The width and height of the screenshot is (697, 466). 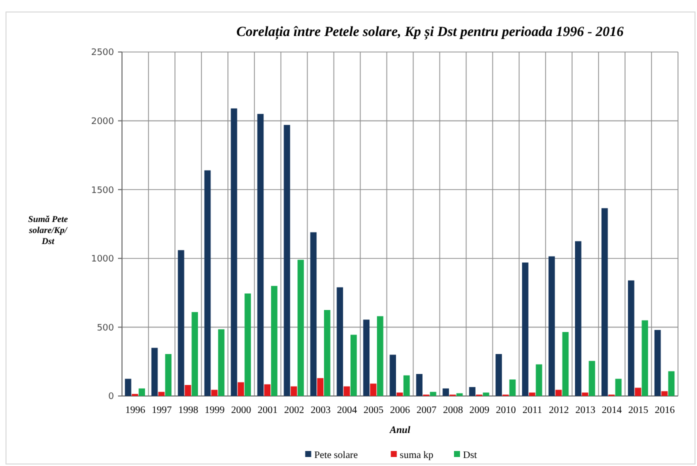 What do you see at coordinates (452, 410) in the screenshot?
I see `x-tick-label: 2008` at bounding box center [452, 410].